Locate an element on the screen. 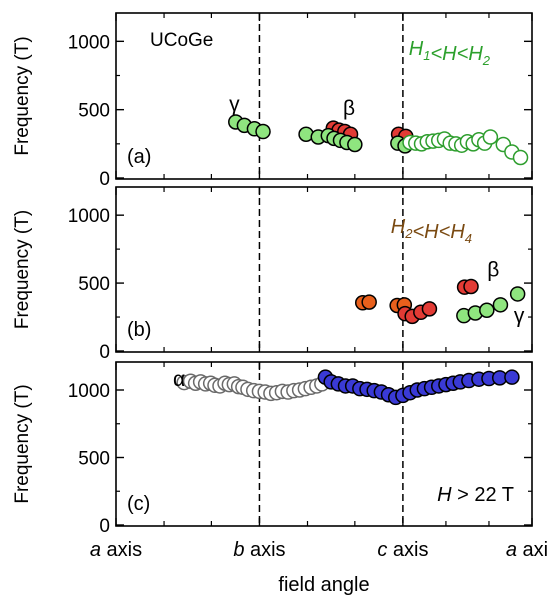 Image resolution: width=548 pixels, height=607 pixels. x-axis-label: field angle is located at coordinates (323, 585).